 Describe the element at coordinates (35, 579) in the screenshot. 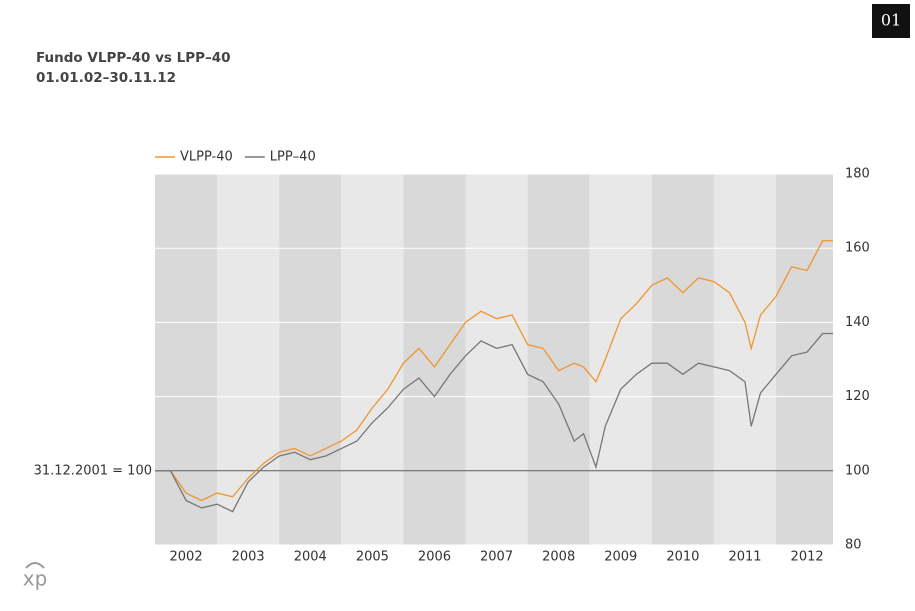

I see `svg-text: xp` at that location.